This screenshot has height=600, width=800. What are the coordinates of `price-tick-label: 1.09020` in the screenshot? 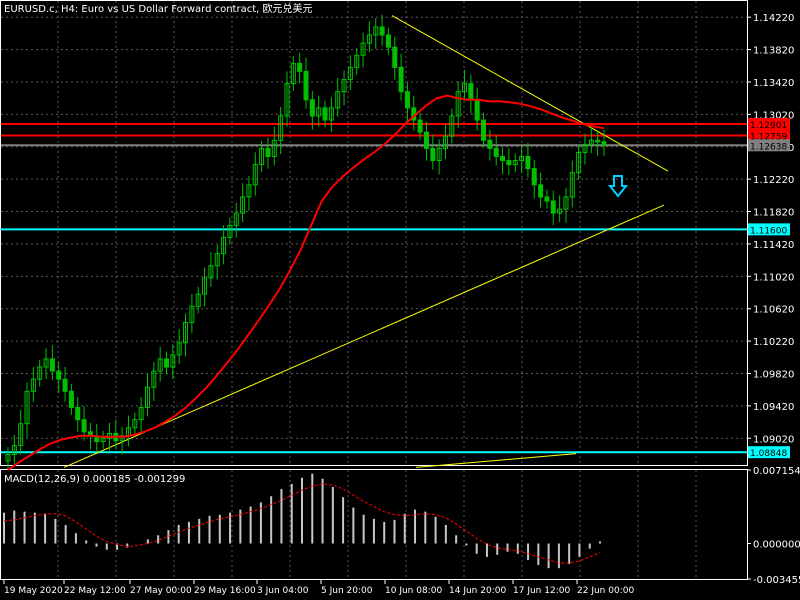 It's located at (773, 439).